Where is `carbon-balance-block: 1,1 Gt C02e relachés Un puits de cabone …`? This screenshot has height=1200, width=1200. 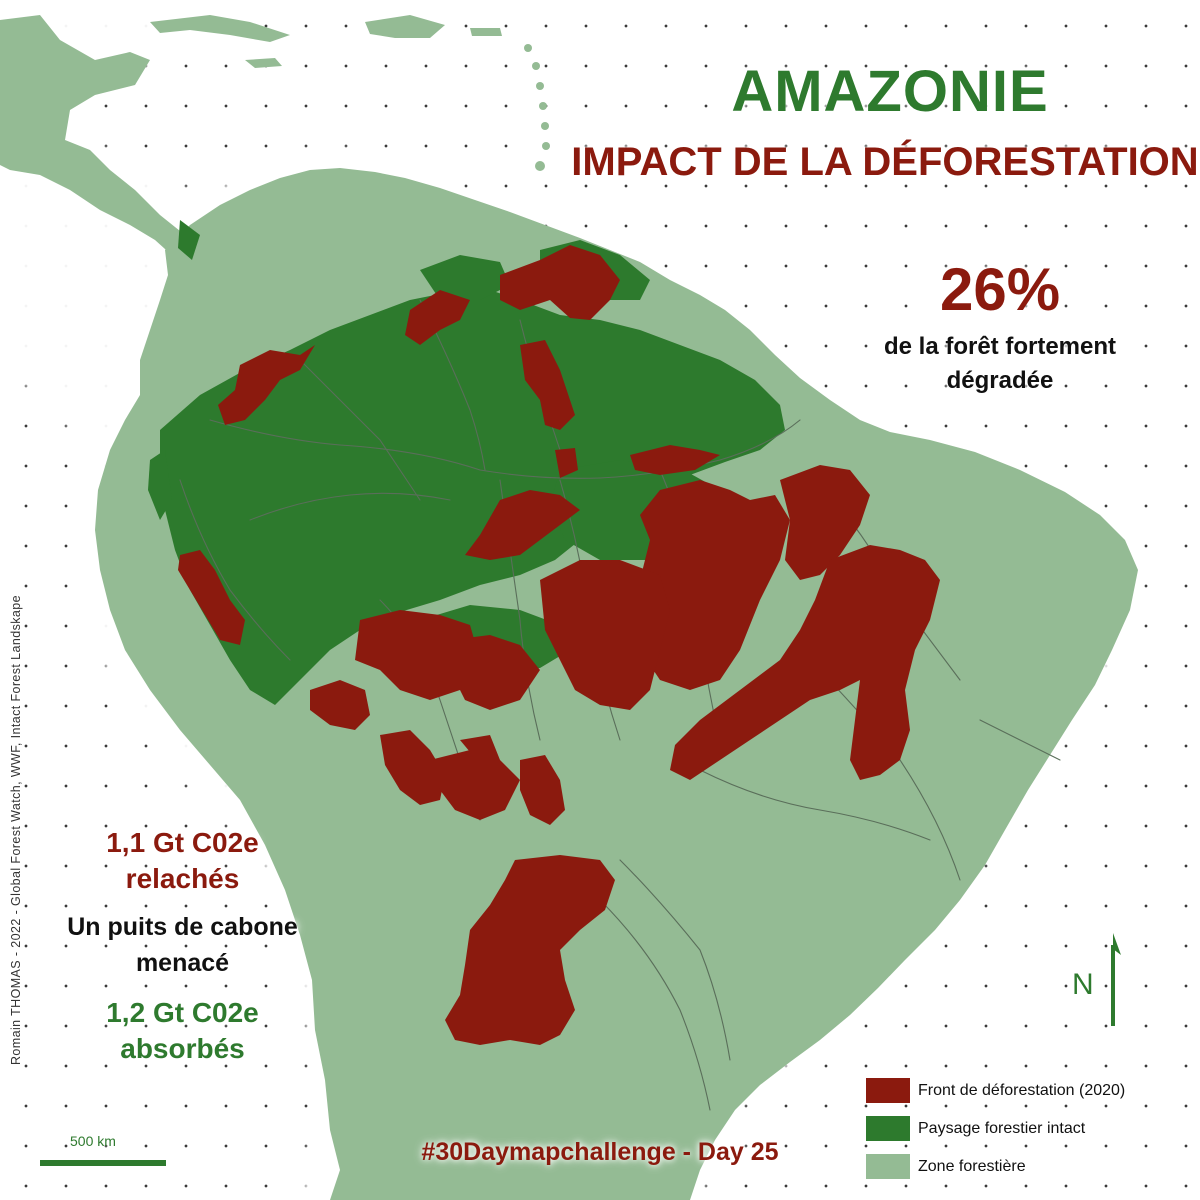
carbon-balance-block: 1,1 Gt C02e relachés Un puits de cabone … is located at coordinates (182, 946).